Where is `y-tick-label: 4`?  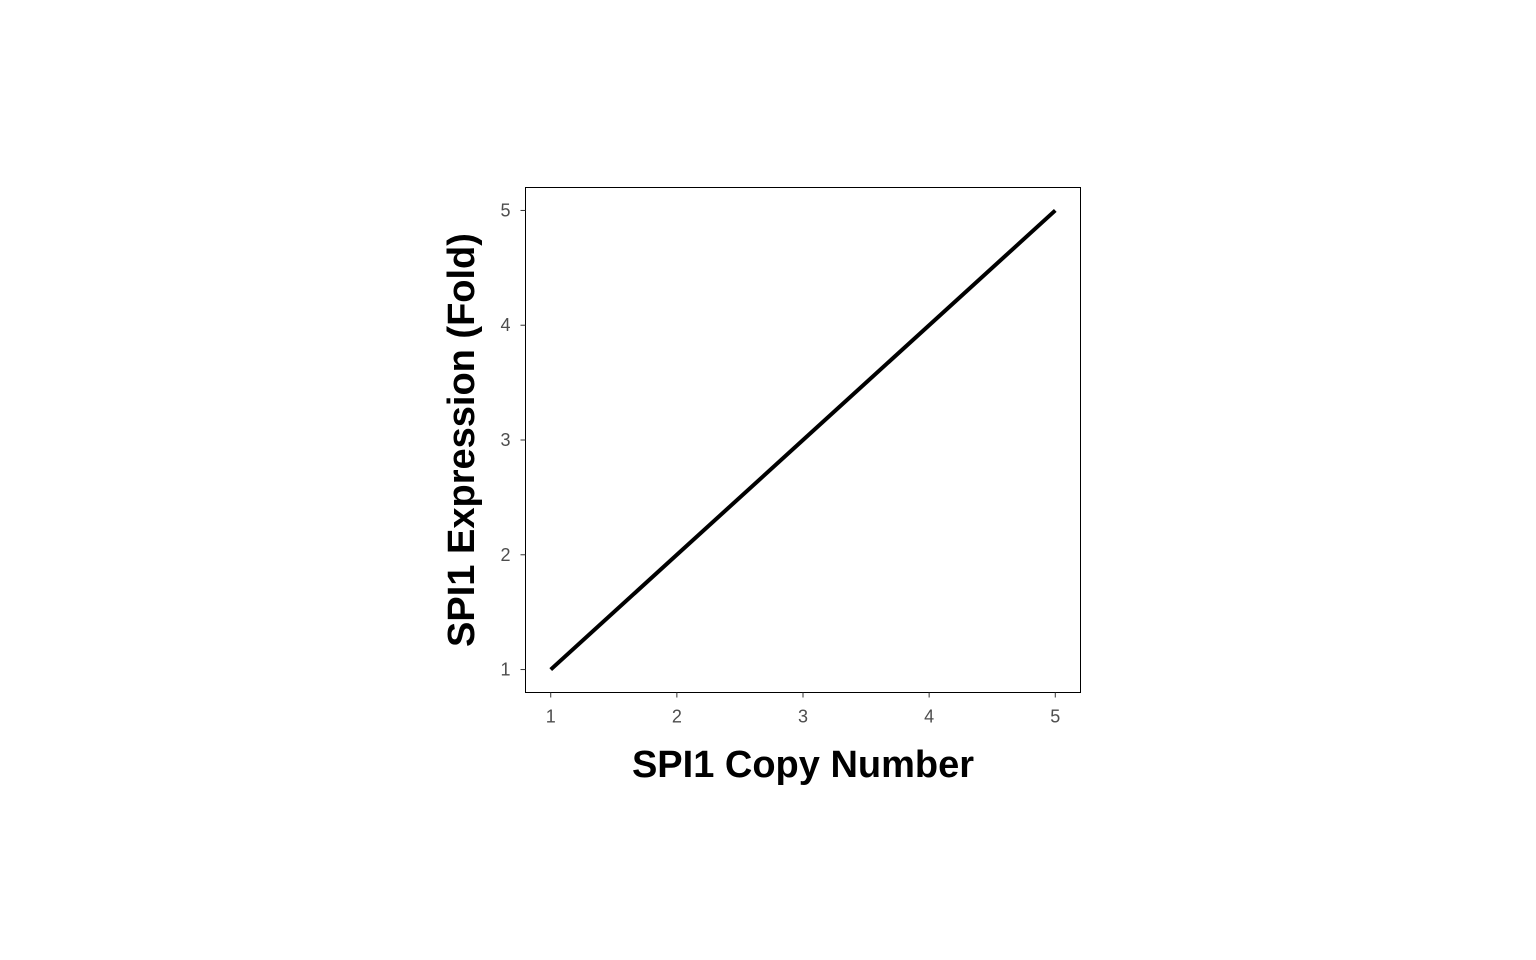 y-tick-label: 4 is located at coordinates (505, 325).